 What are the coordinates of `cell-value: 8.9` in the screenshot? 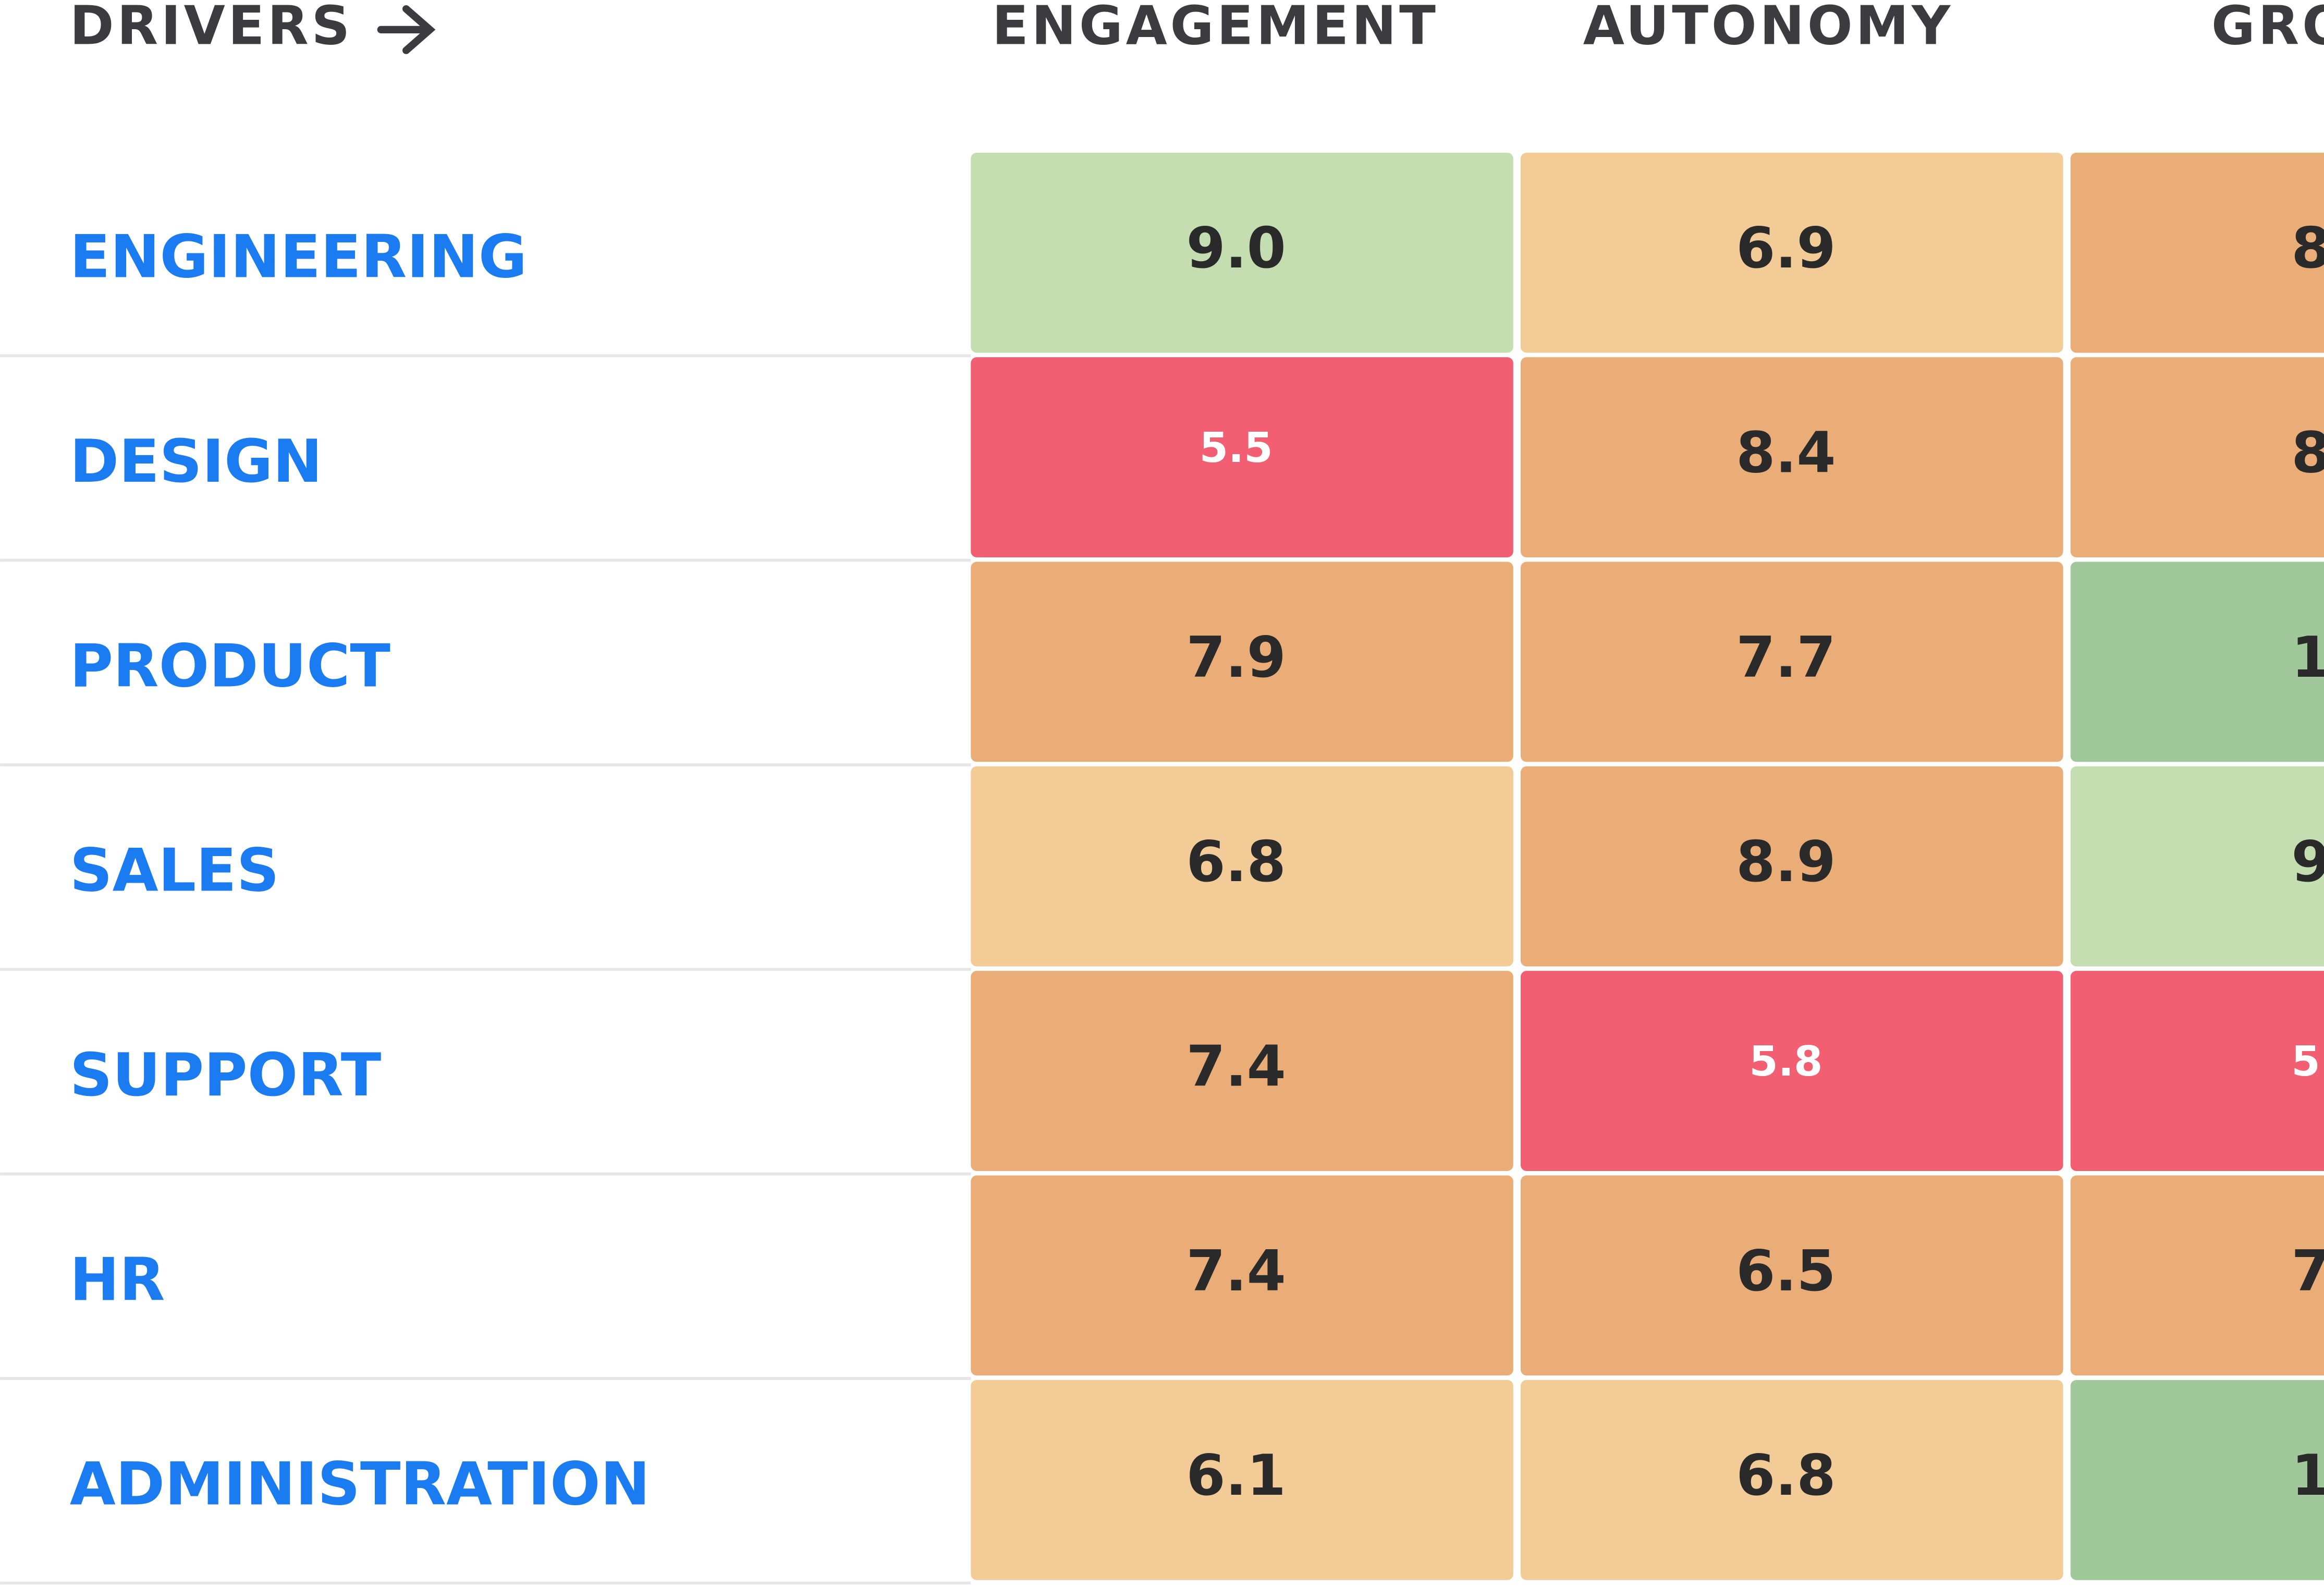 It's located at (1786, 862).